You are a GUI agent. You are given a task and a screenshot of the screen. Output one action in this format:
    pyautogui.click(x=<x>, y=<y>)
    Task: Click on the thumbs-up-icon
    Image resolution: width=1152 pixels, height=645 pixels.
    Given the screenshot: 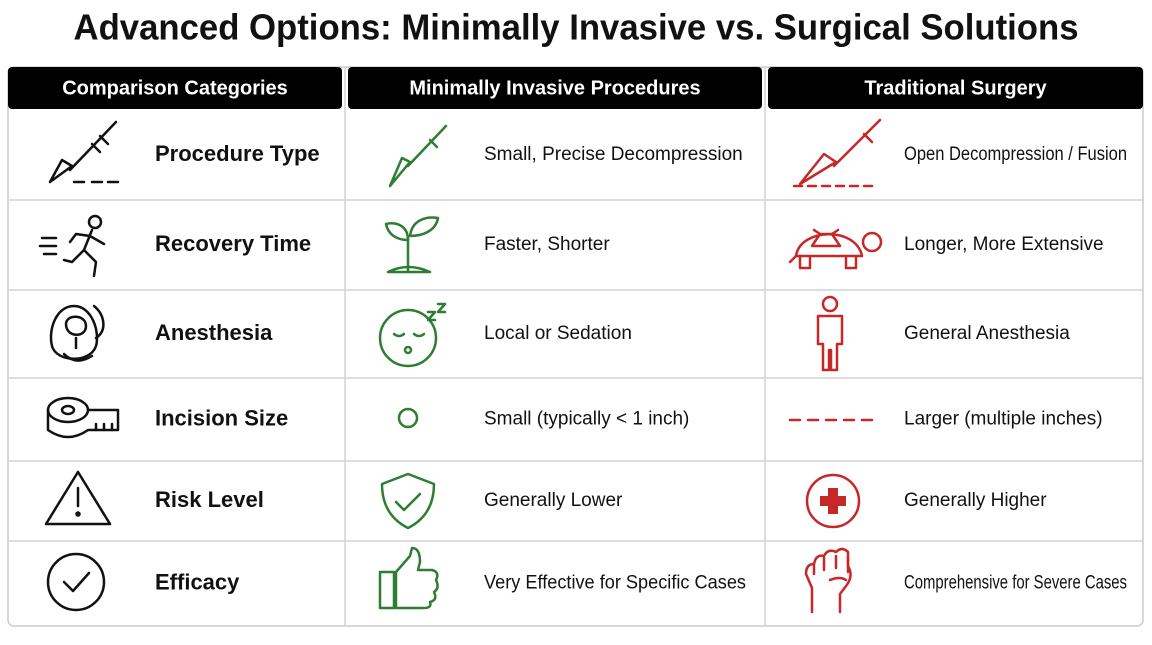 What is the action you would take?
    pyautogui.click(x=408, y=578)
    